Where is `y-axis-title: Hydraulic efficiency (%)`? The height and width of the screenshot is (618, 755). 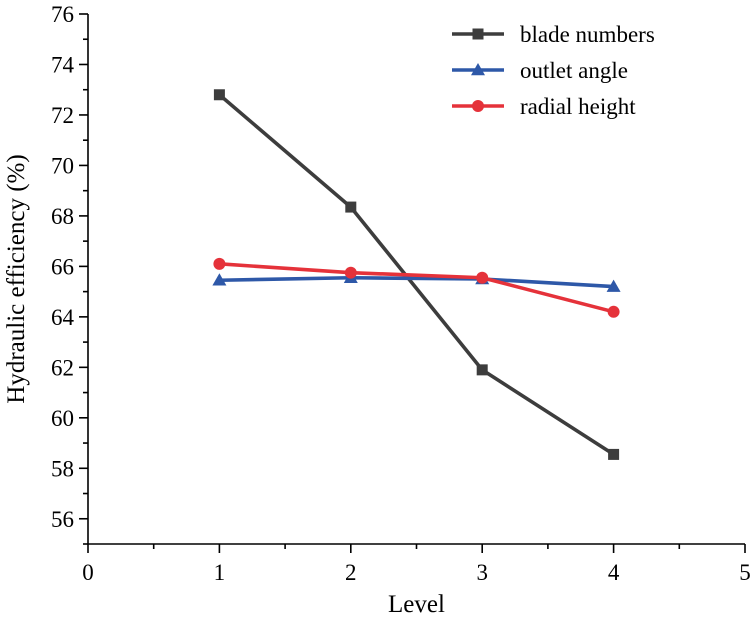 y-axis-title: Hydraulic efficiency (%) is located at coordinates (16, 278).